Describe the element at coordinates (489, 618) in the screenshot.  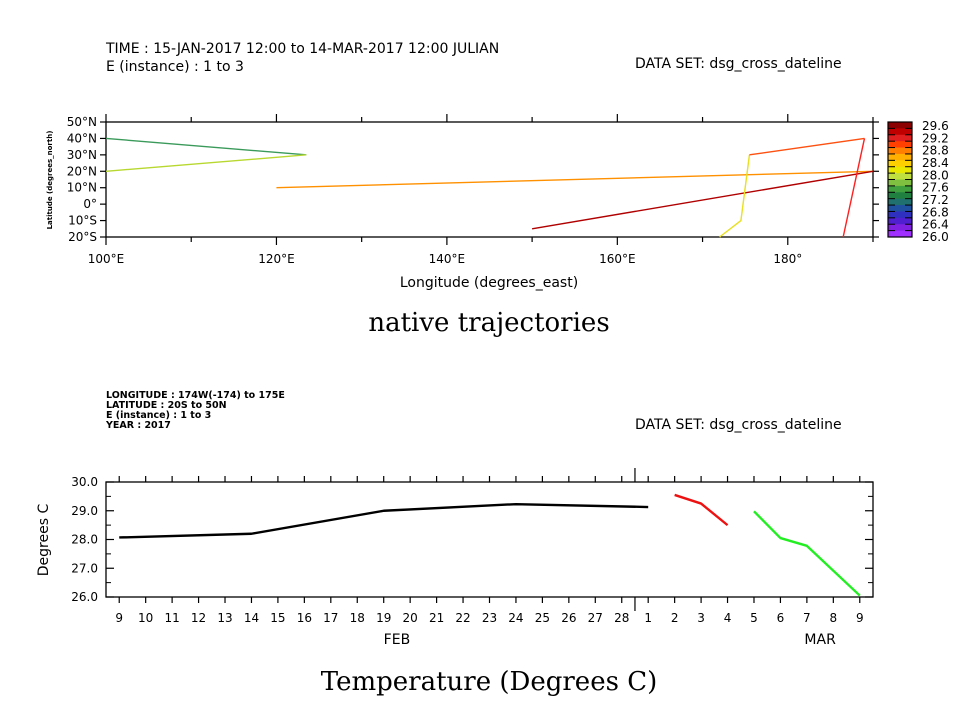
I see `bottom-x-tick-label: 23` at that location.